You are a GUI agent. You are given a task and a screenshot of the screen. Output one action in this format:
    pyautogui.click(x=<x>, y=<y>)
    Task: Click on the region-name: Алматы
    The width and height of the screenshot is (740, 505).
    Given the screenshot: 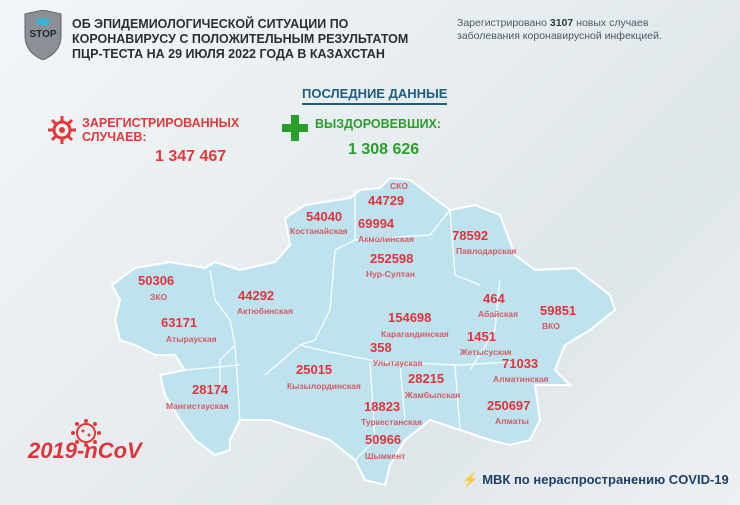 What is the action you would take?
    pyautogui.click(x=512, y=421)
    